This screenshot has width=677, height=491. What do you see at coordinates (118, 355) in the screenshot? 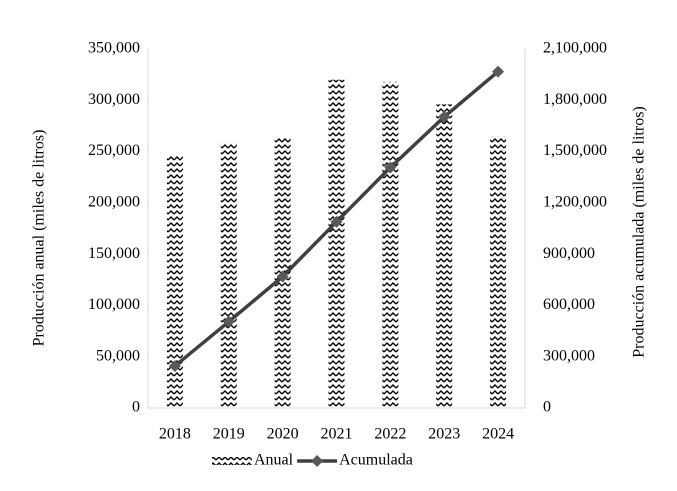
I see `y-tick-label: 50,000` at bounding box center [118, 355].